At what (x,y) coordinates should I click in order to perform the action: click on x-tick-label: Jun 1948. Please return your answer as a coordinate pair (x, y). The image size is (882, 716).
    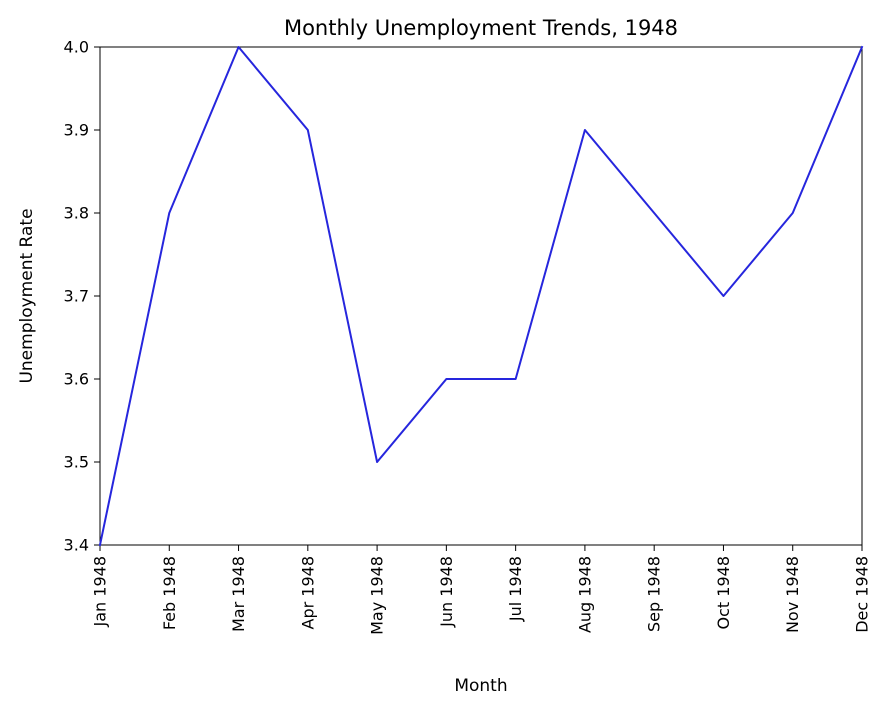
    Looking at the image, I should click on (446, 592).